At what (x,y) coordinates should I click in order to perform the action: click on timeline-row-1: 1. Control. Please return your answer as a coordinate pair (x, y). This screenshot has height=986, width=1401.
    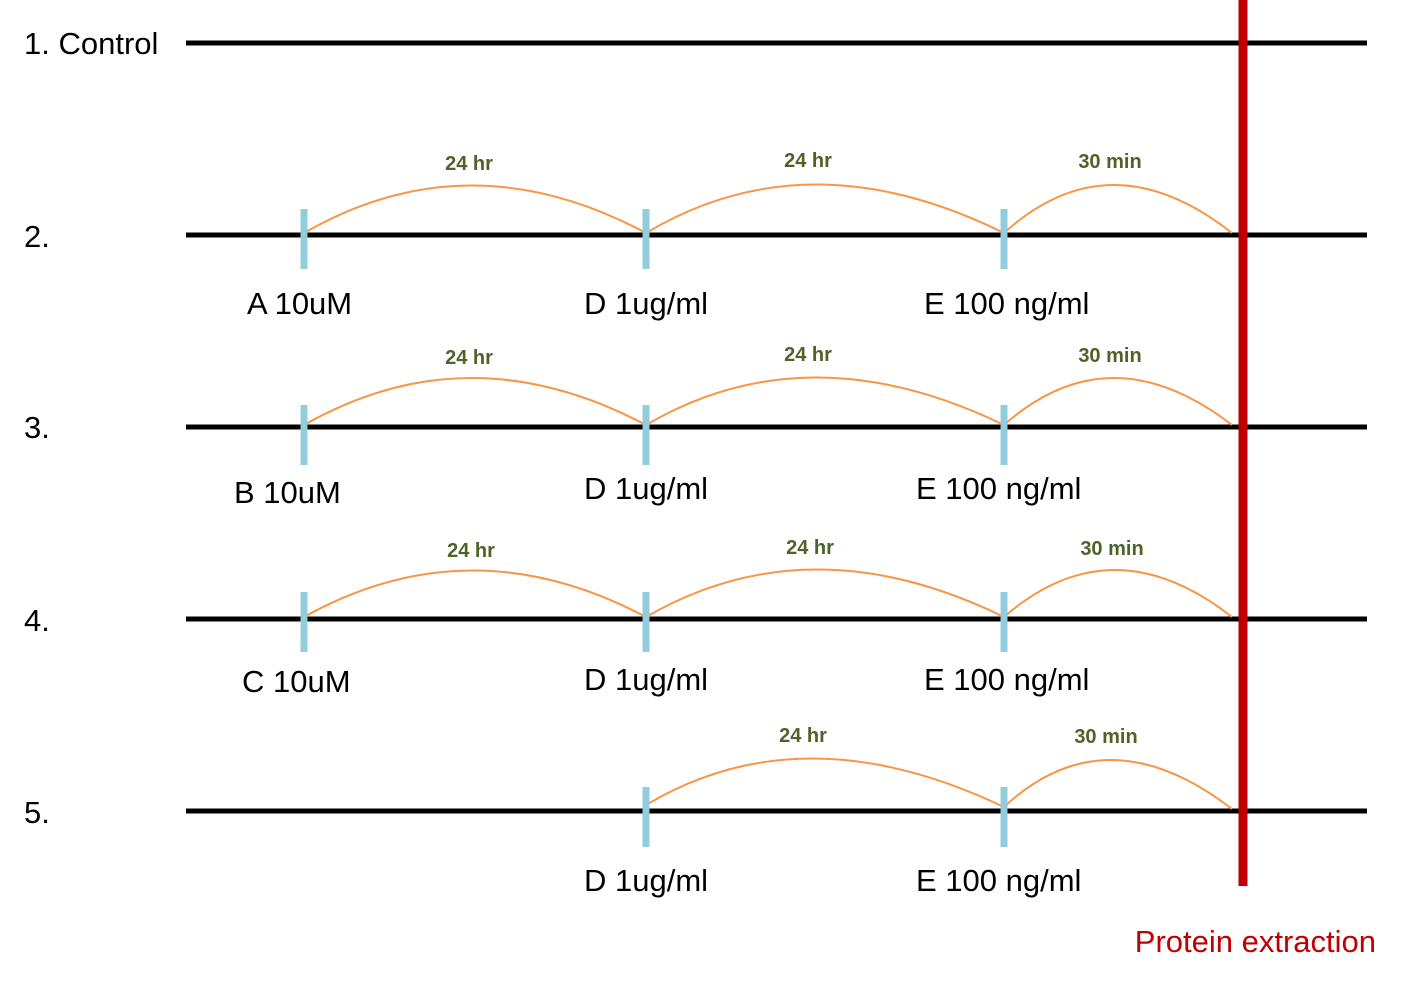
    Looking at the image, I should click on (695, 43).